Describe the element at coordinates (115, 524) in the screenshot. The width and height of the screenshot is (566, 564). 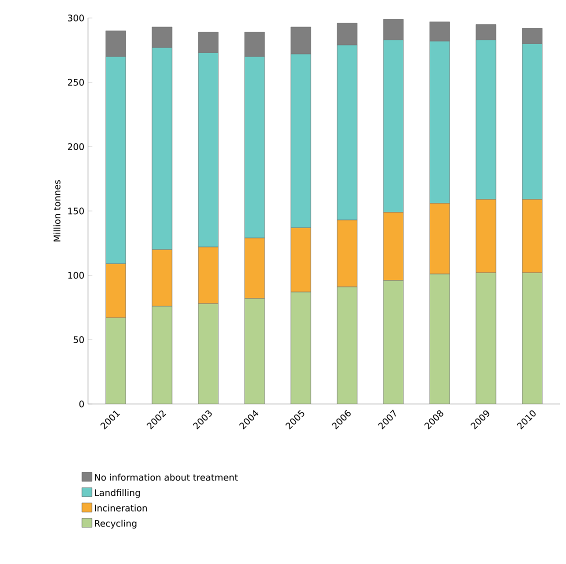
I see `legend-label: Recycling` at that location.